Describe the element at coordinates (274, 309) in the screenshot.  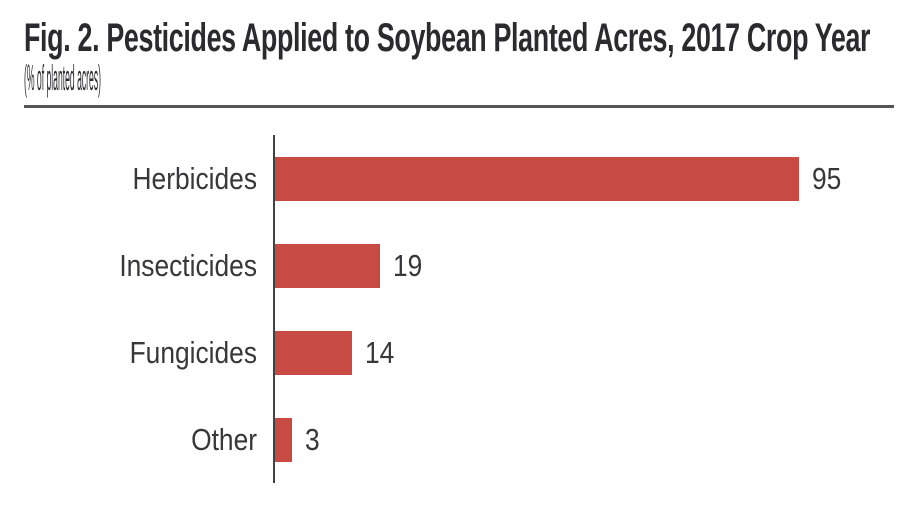
I see `y-axis-baseline` at that location.